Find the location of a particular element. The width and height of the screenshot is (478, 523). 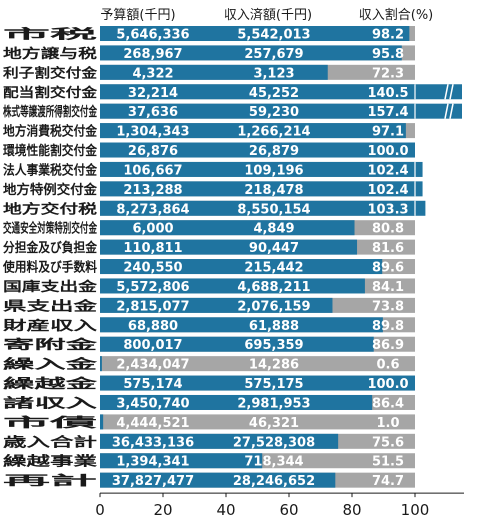

chart-row: 歳入合計 36,433,136 27,528,308 75.6 is located at coordinates (209, 441).